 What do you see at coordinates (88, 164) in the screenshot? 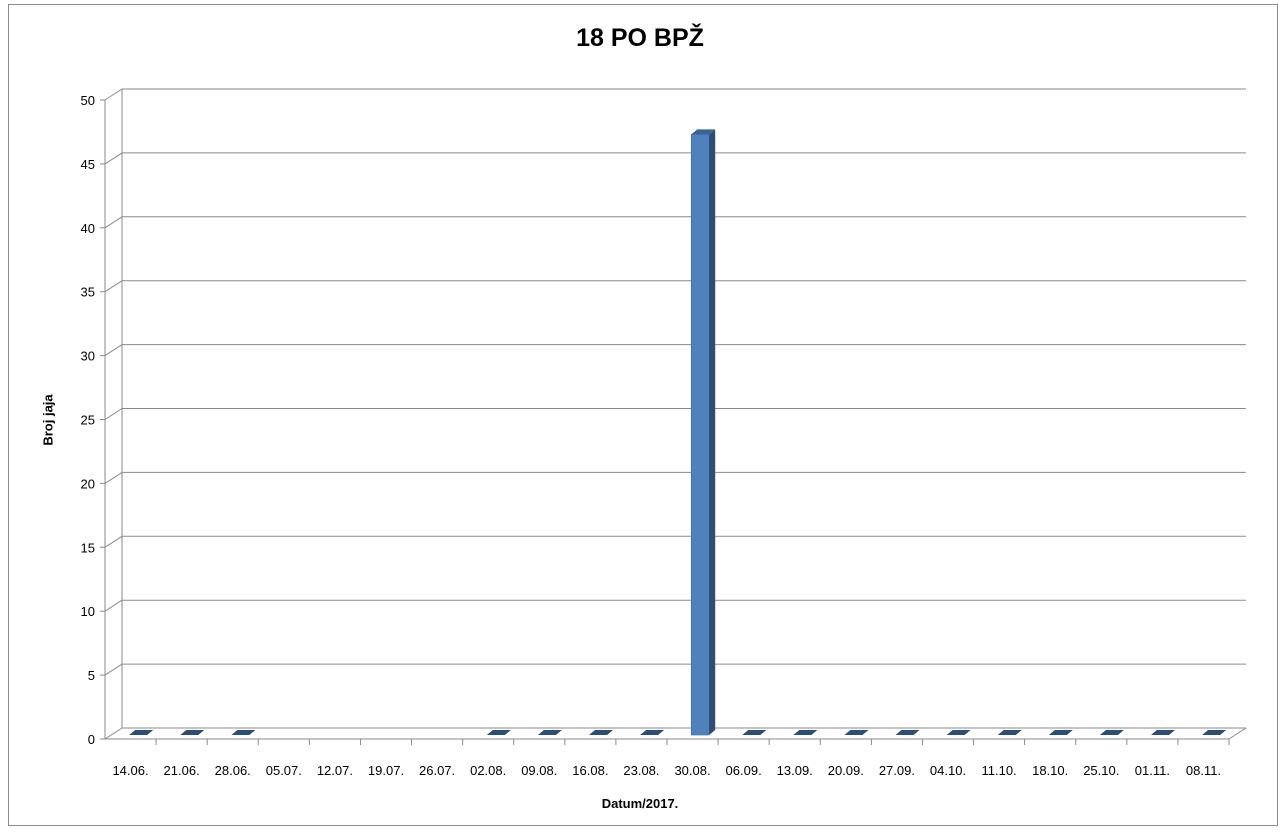
I see `y-tick-label: 45` at bounding box center [88, 164].